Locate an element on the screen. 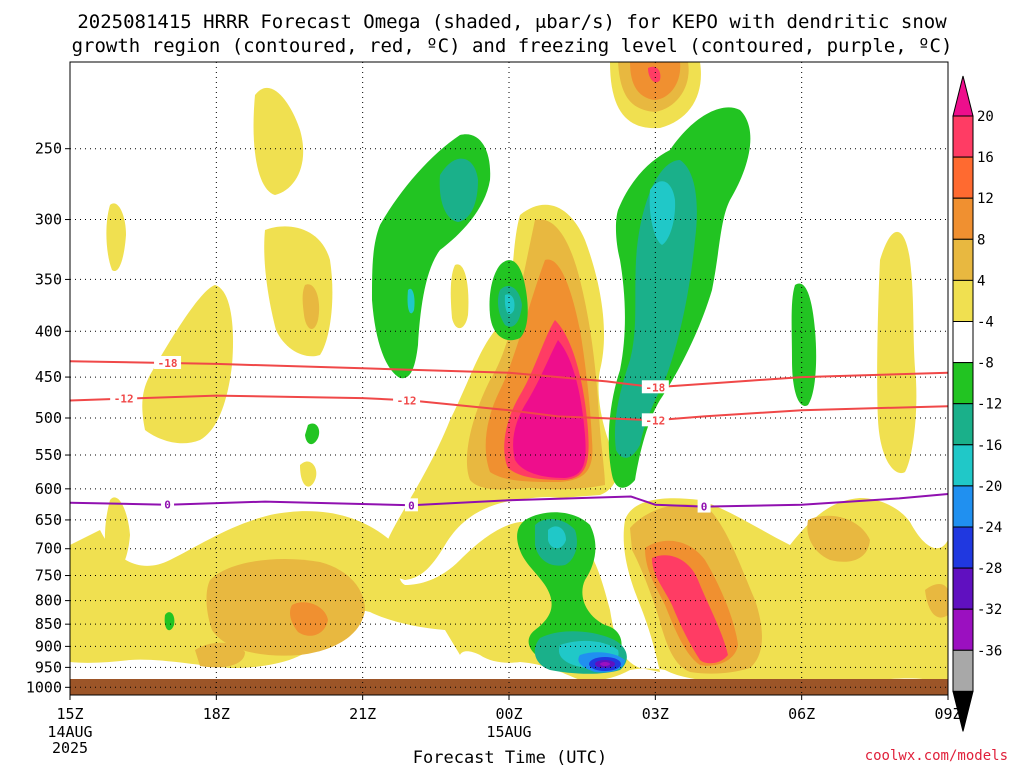 The height and width of the screenshot is (768, 1024). x-tick-date-label: 15AUG is located at coordinates (508, 732).